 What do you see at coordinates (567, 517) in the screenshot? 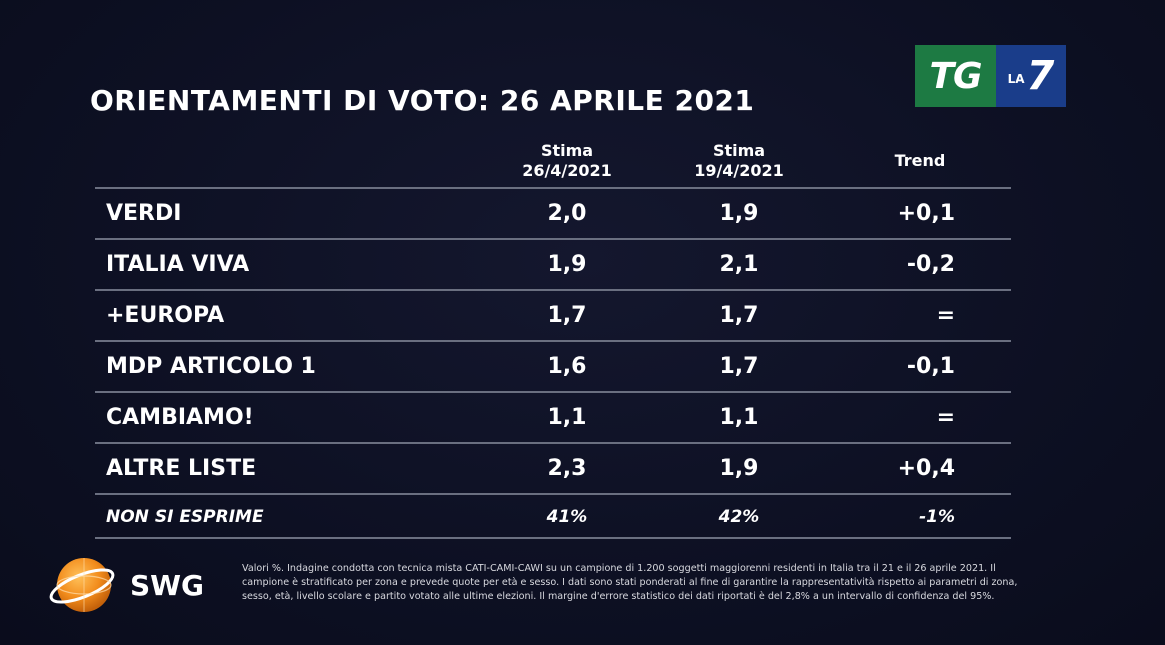
I see `estimate-26: 41%` at bounding box center [567, 517].